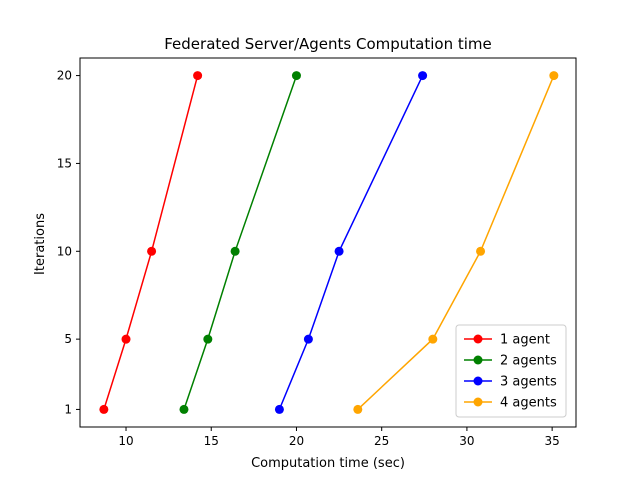 Image resolution: width=640 pixels, height=480 pixels. I want to click on x-tick-label: 25, so click(381, 441).